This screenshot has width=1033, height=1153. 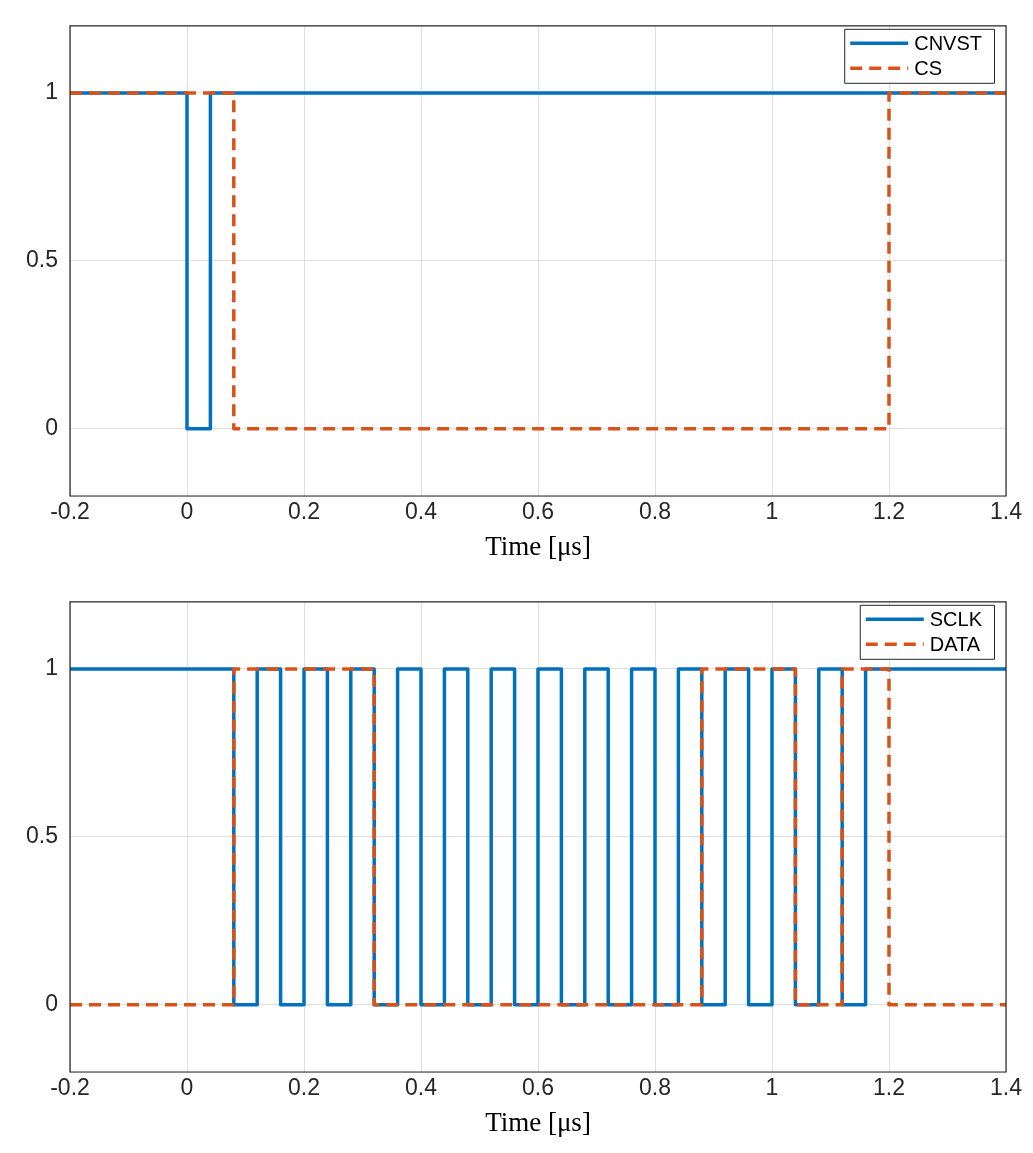 I want to click on legend-label: CNVST, so click(x=948, y=42).